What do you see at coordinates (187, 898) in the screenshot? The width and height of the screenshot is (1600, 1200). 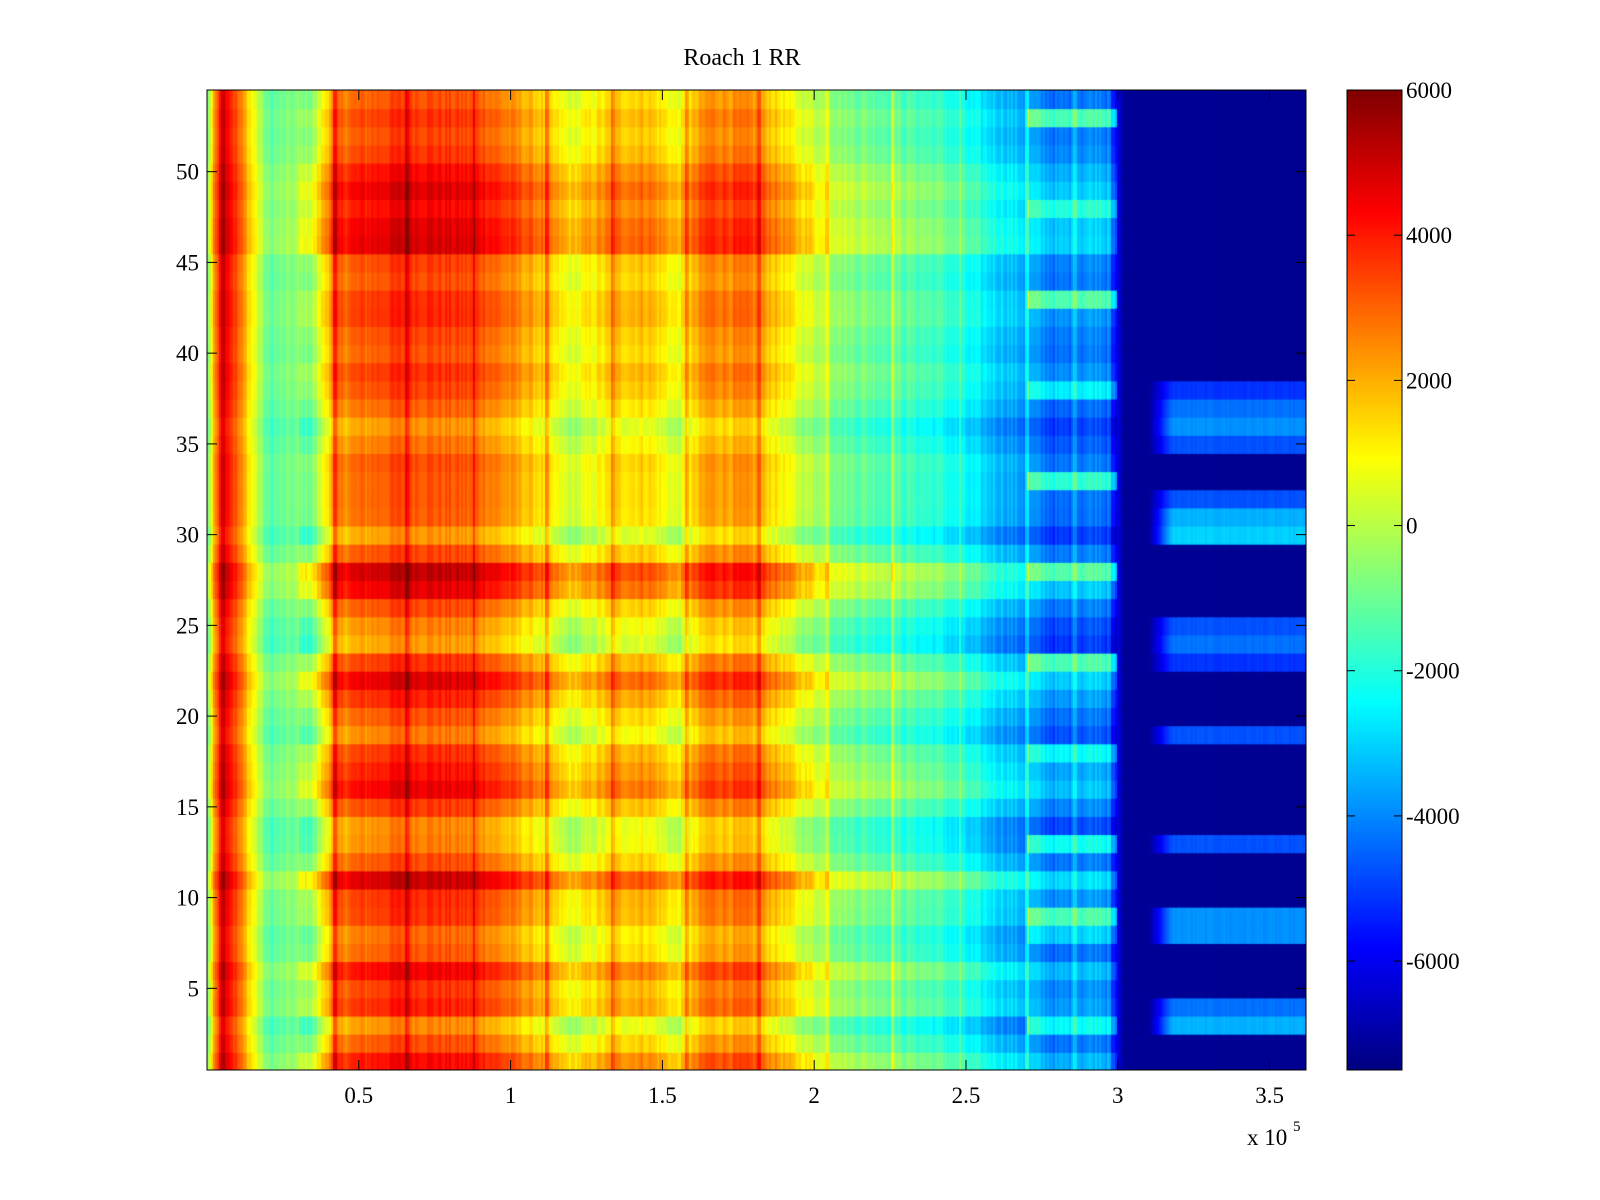 I see `y-tick-label: 10` at bounding box center [187, 898].